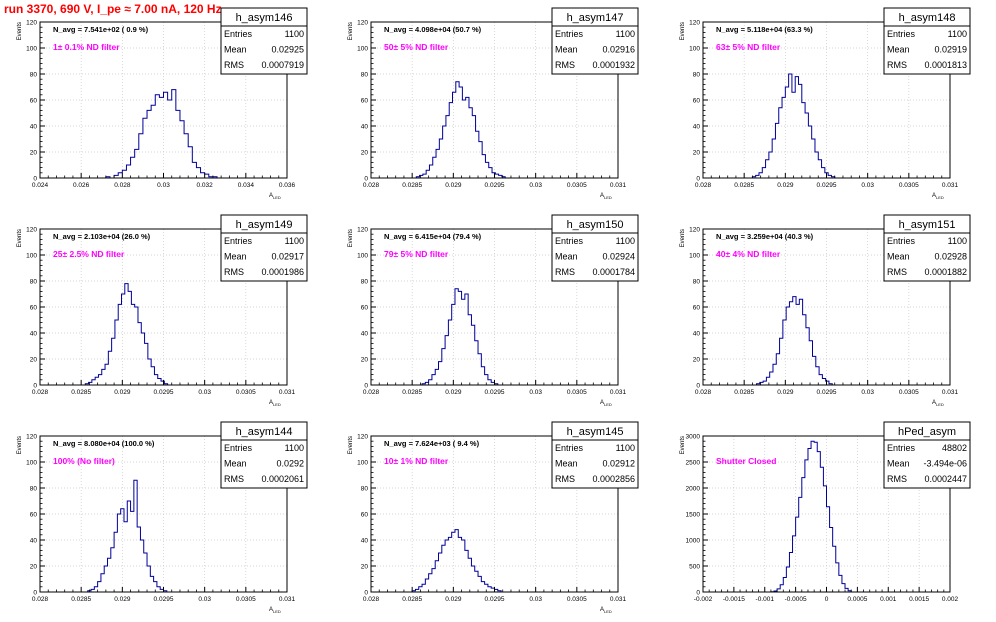  What do you see at coordinates (764, 29) in the screenshot?
I see `navg-label: N_avg = 5.118e+04 (63.3 %)` at bounding box center [764, 29].